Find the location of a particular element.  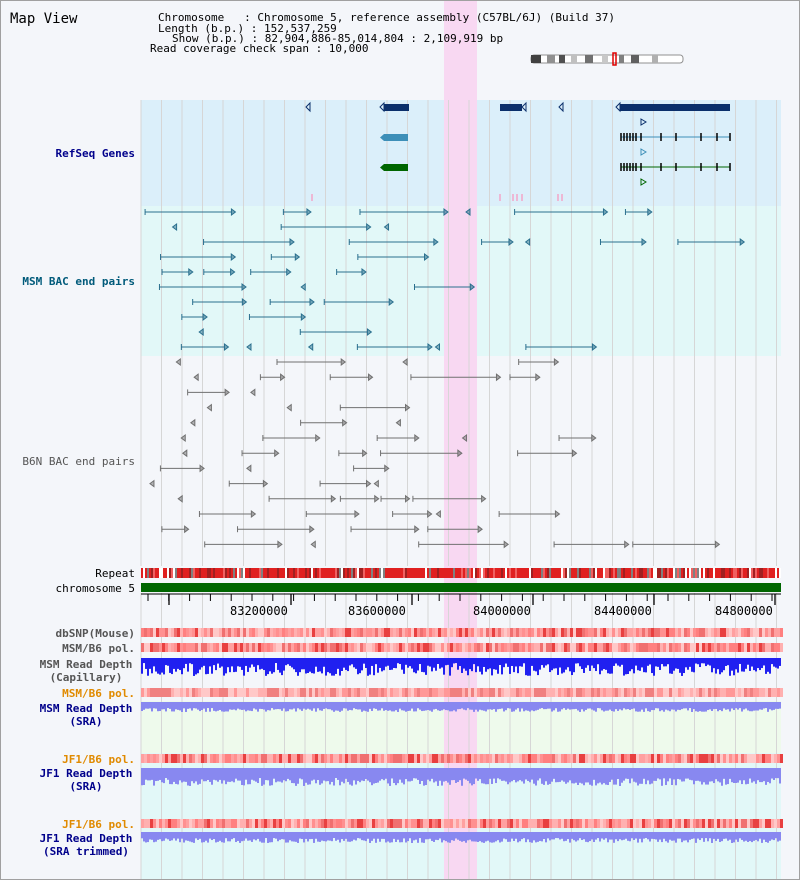

refseq-strand-arrow is located at coordinates (561, 107).